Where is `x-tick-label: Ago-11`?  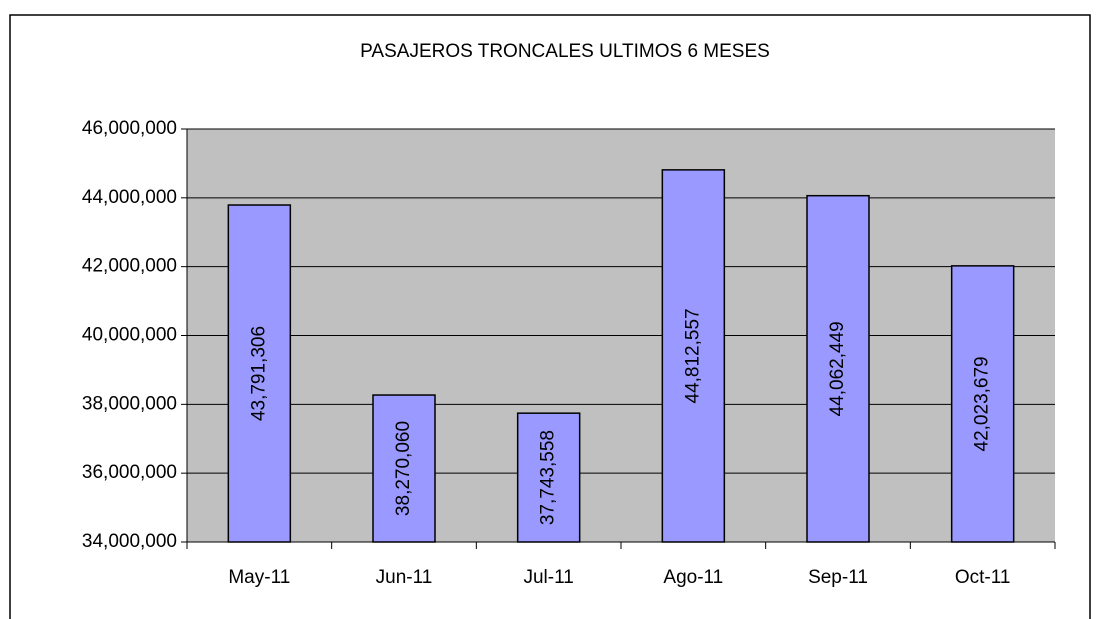
x-tick-label: Ago-11 is located at coordinates (693, 577).